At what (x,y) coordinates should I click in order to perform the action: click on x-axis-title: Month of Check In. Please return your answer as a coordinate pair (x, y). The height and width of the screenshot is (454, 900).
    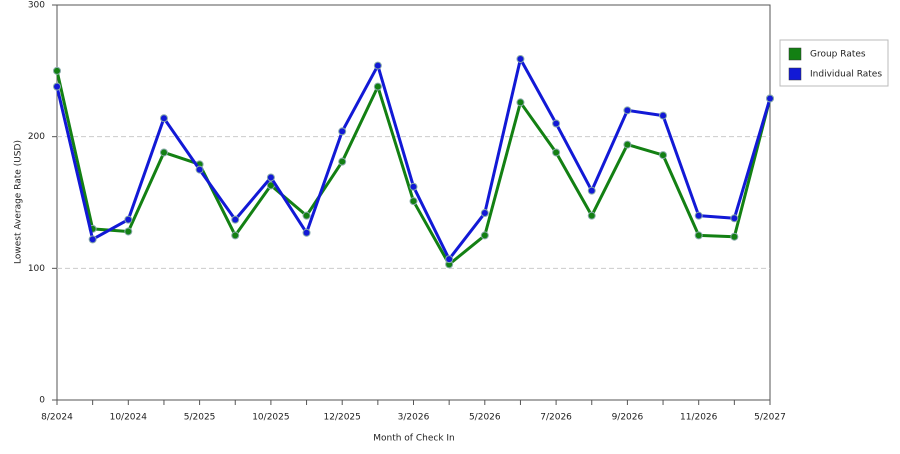
    Looking at the image, I should click on (414, 439).